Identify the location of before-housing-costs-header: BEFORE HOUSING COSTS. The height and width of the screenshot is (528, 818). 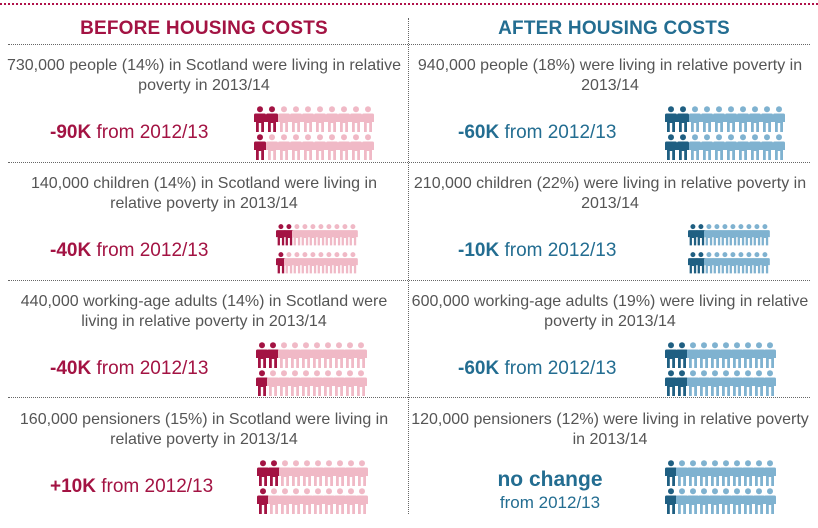
(204, 28).